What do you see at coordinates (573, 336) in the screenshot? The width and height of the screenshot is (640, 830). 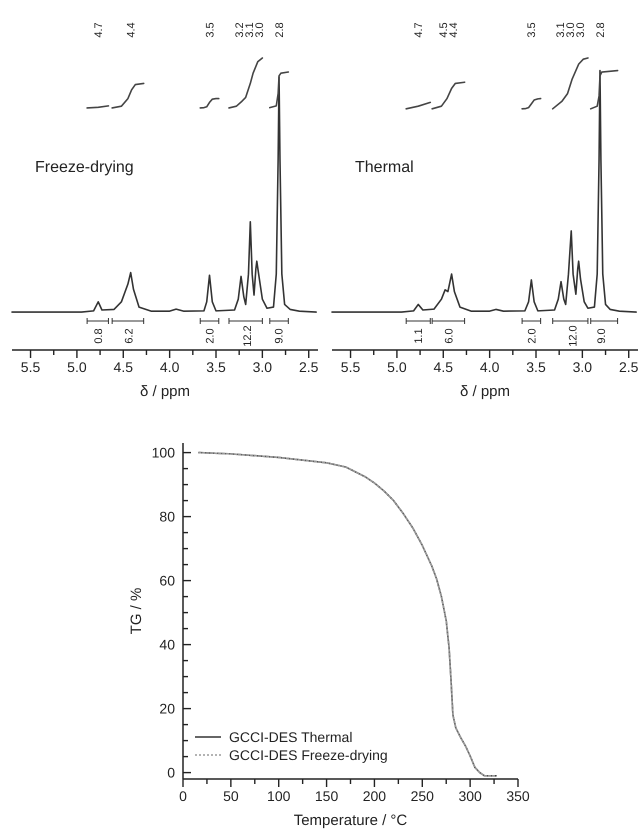 I see `annotation: 12.0` at bounding box center [573, 336].